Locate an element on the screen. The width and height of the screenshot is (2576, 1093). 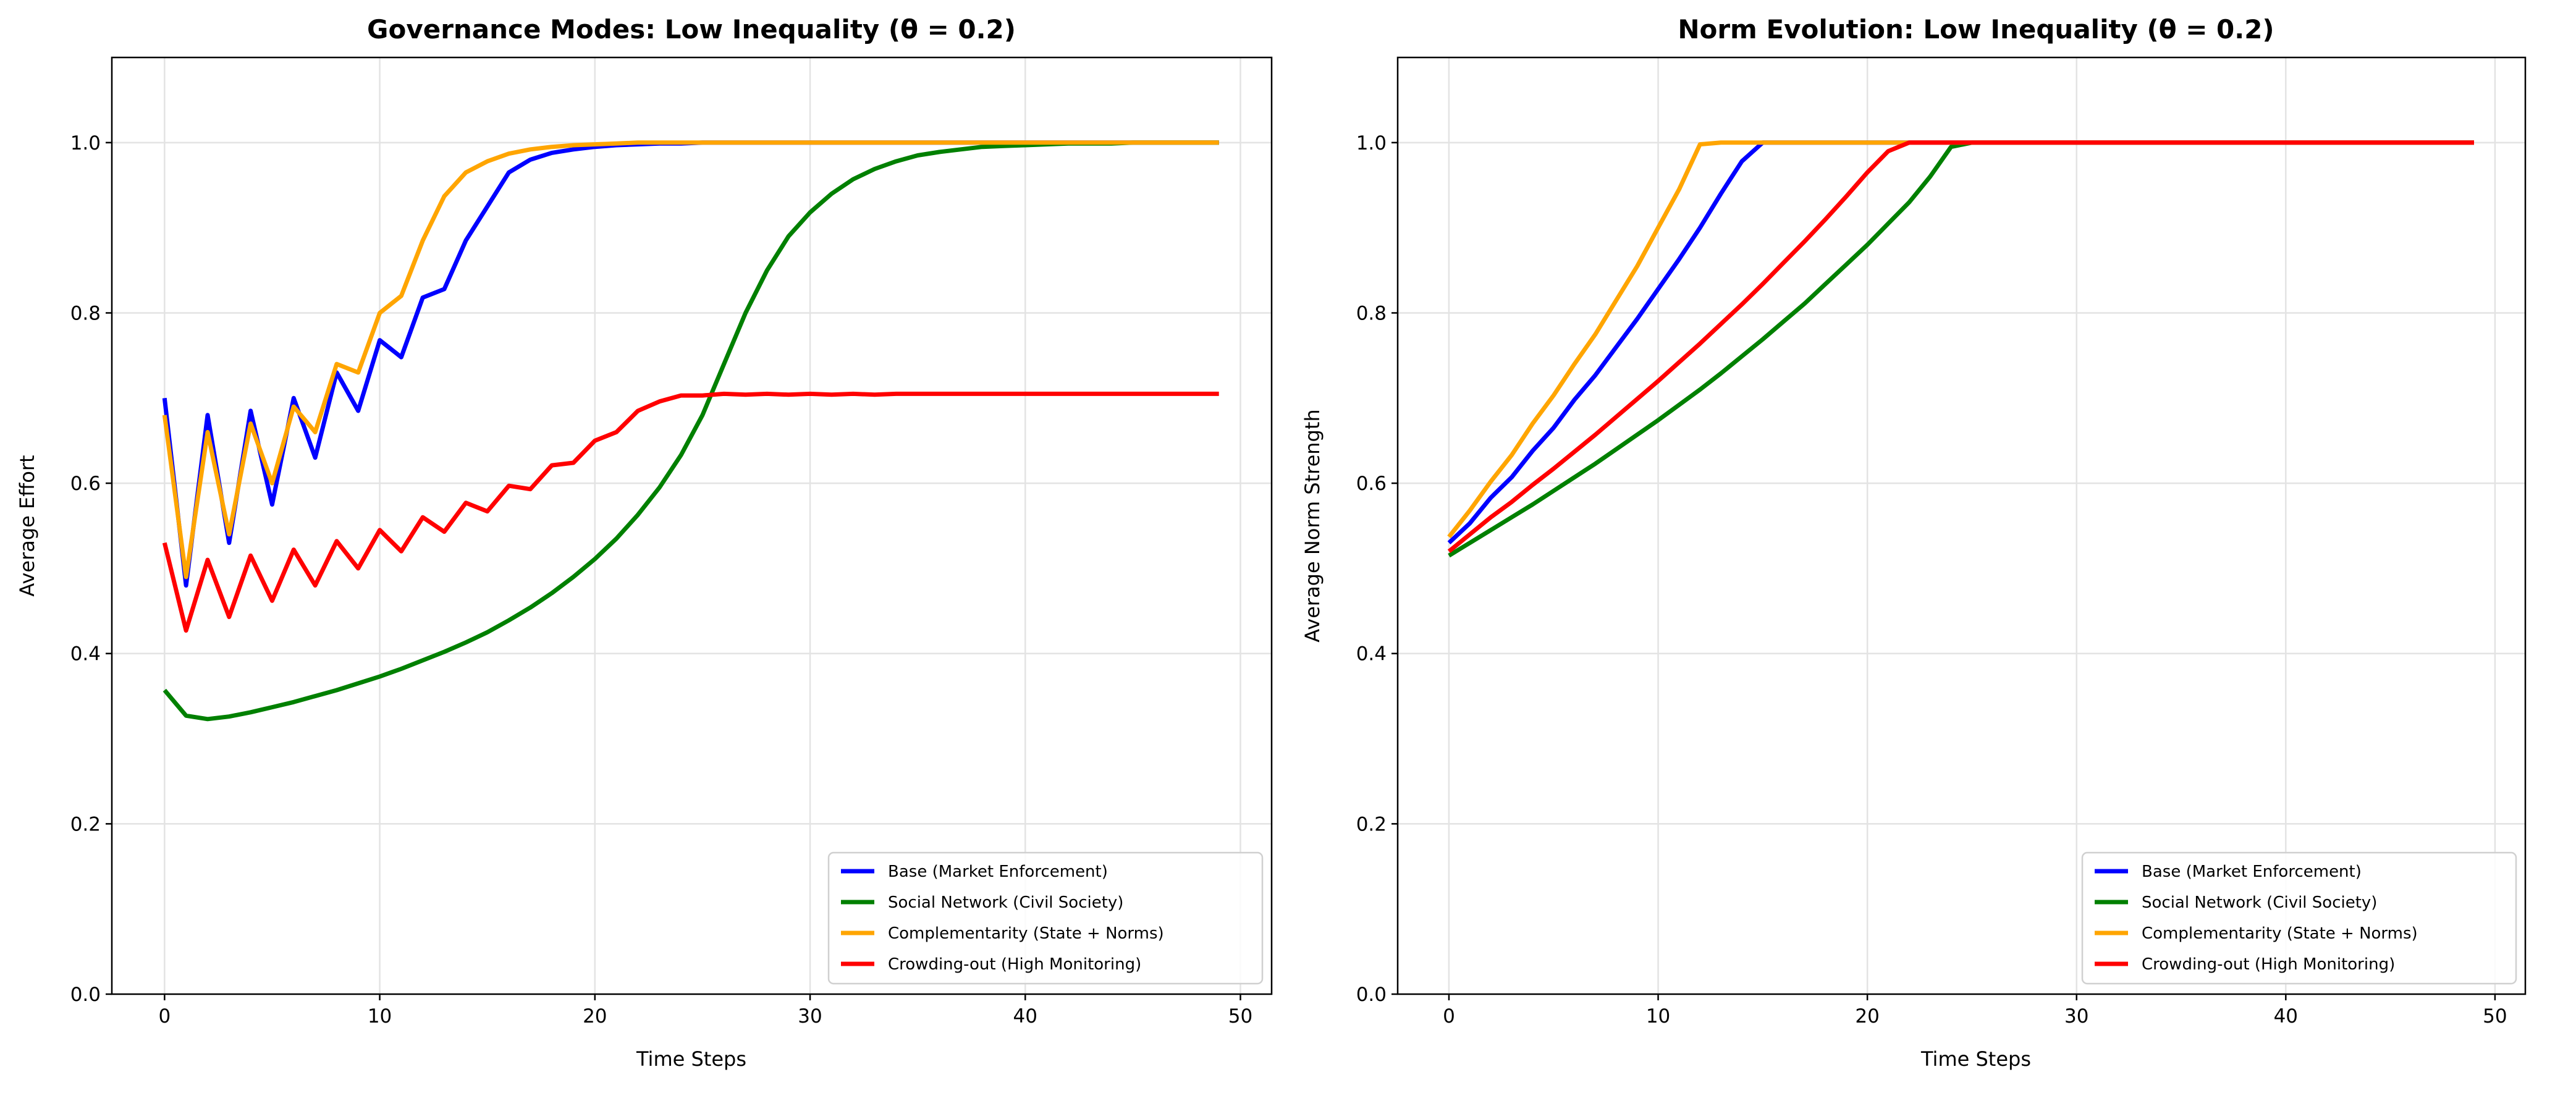
y-axis-label: Average Effort is located at coordinates (27, 526).